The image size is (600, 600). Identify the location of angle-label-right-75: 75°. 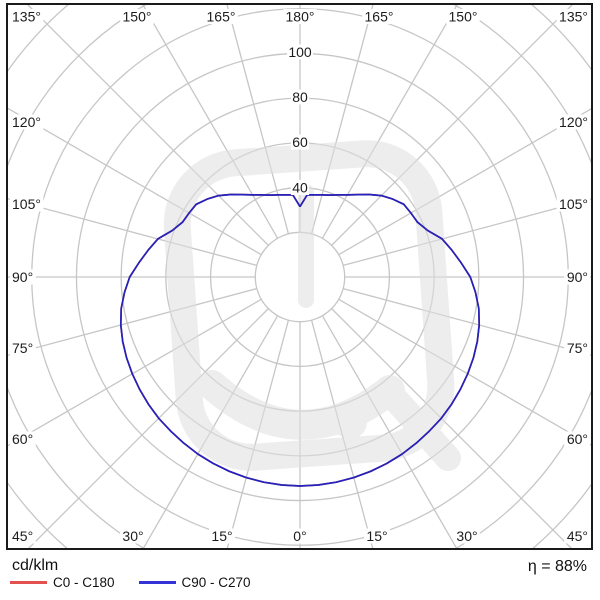
(577, 348).